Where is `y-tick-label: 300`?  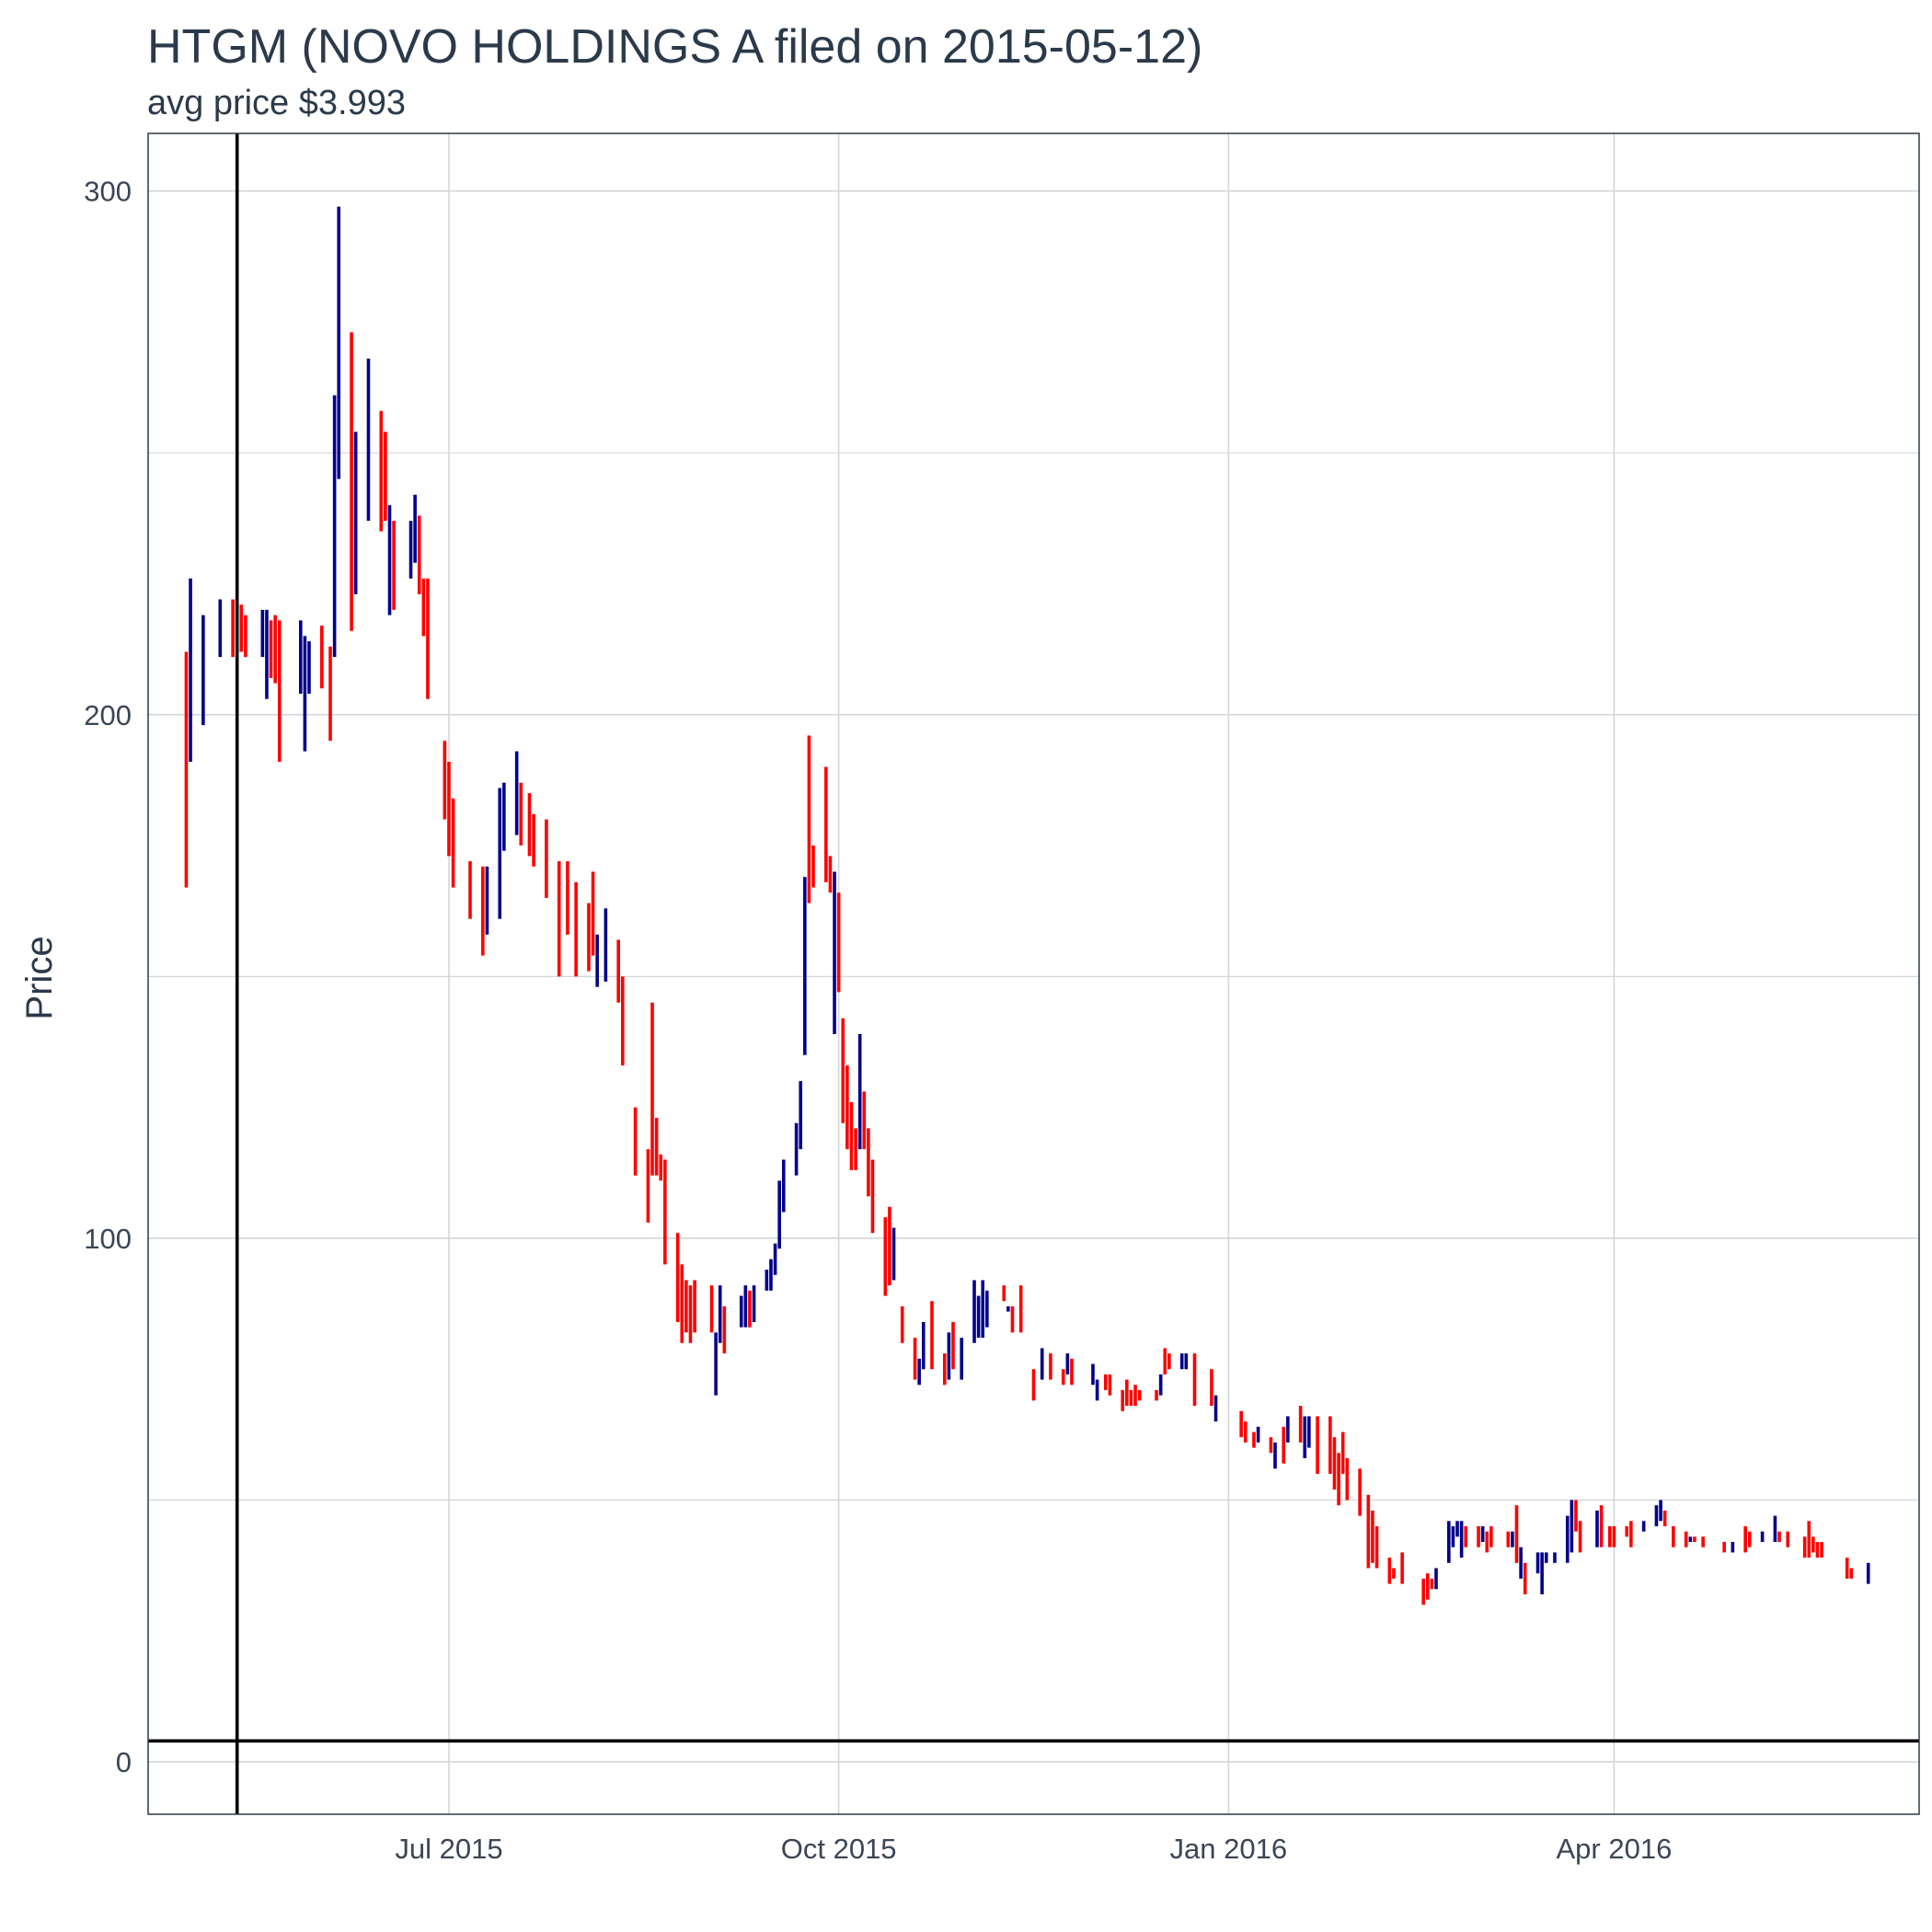
y-tick-label: 300 is located at coordinates (108, 192).